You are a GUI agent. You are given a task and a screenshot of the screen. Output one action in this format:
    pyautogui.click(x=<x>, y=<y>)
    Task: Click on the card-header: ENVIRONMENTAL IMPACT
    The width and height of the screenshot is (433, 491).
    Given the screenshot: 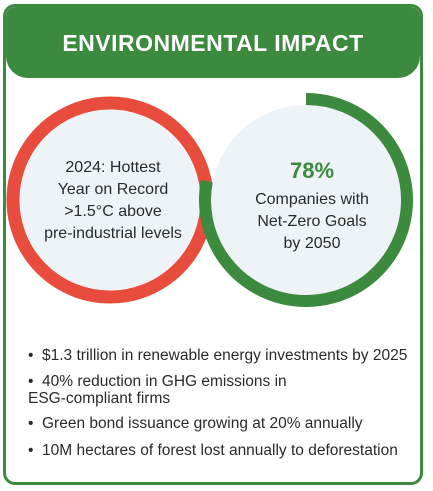 What is the action you would take?
    pyautogui.click(x=213, y=42)
    